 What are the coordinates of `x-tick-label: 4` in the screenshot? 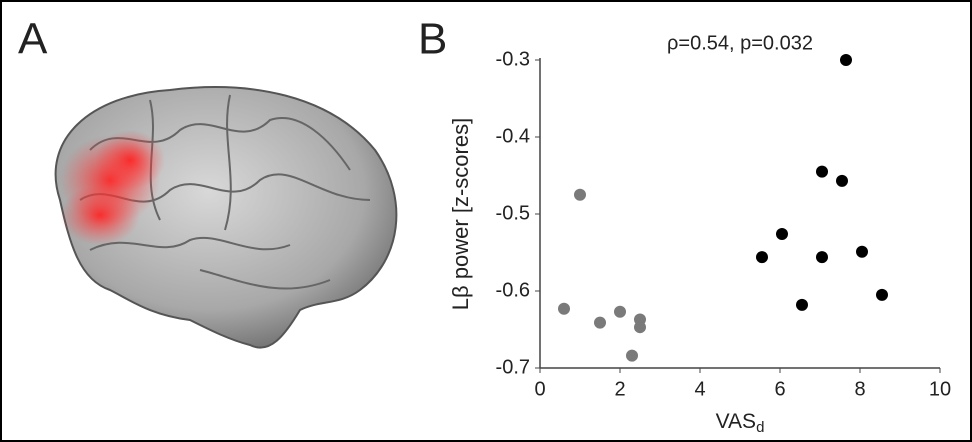 It's located at (699, 389).